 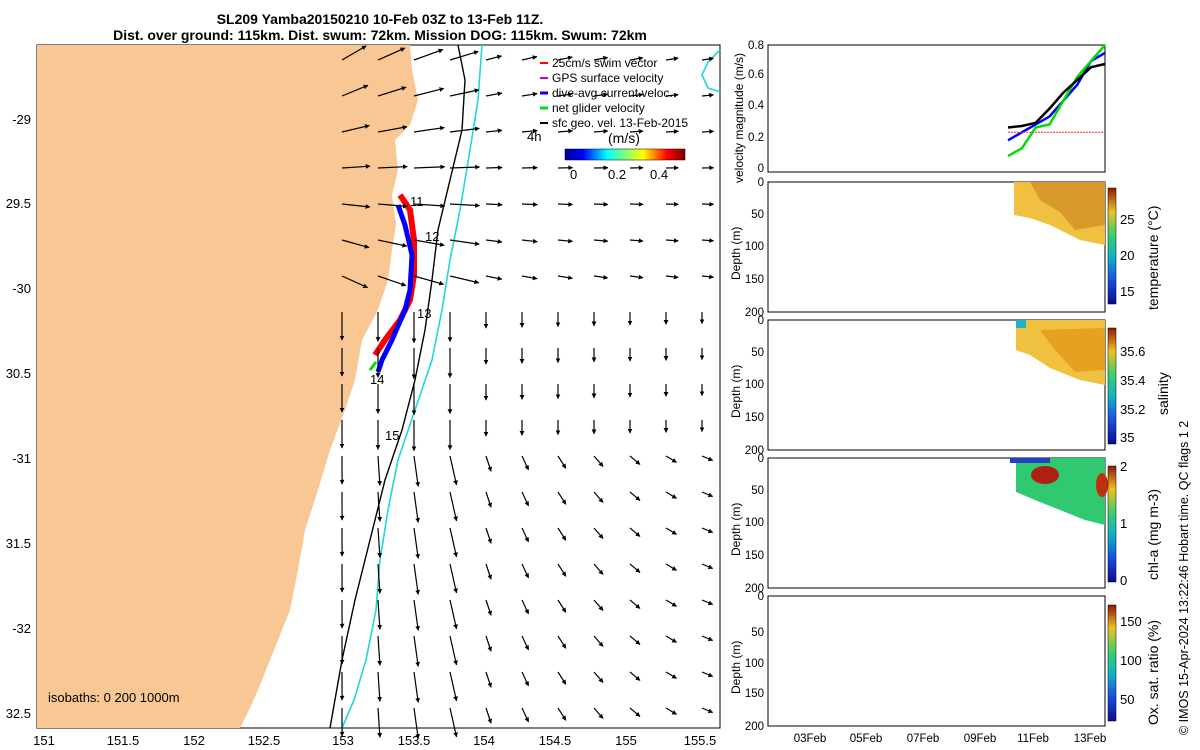 What do you see at coordinates (377, 379) in the screenshot?
I see `track-label-14: 14` at bounding box center [377, 379].